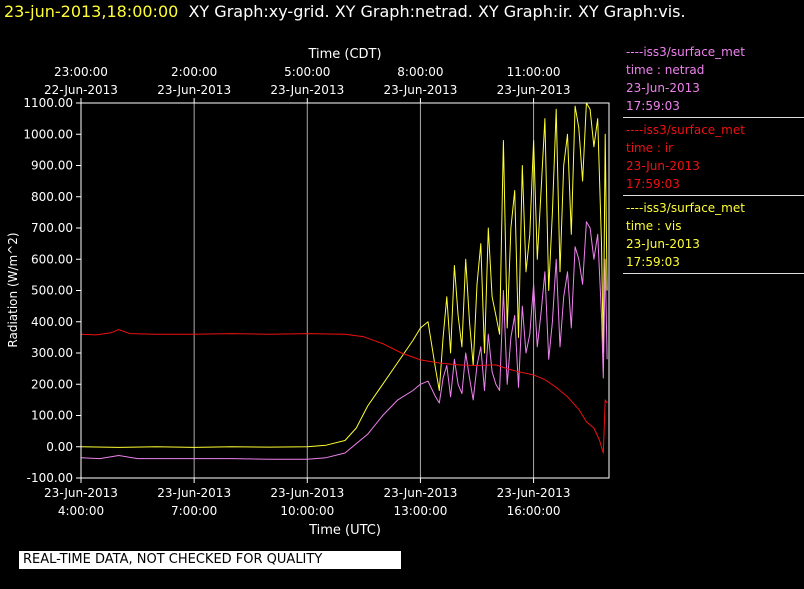 The height and width of the screenshot is (589, 804). What do you see at coordinates (81, 72) in the screenshot?
I see `top-tick-time-0: 23:00:00` at bounding box center [81, 72].